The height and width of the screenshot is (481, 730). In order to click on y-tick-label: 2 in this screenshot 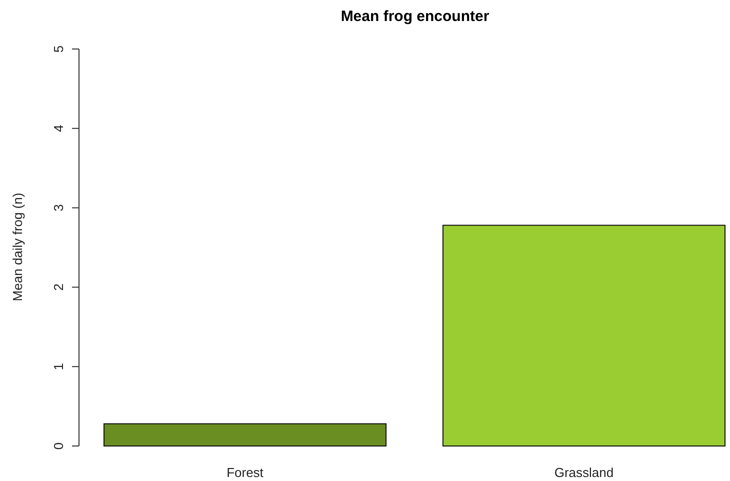, I will do `click(58, 287)`.